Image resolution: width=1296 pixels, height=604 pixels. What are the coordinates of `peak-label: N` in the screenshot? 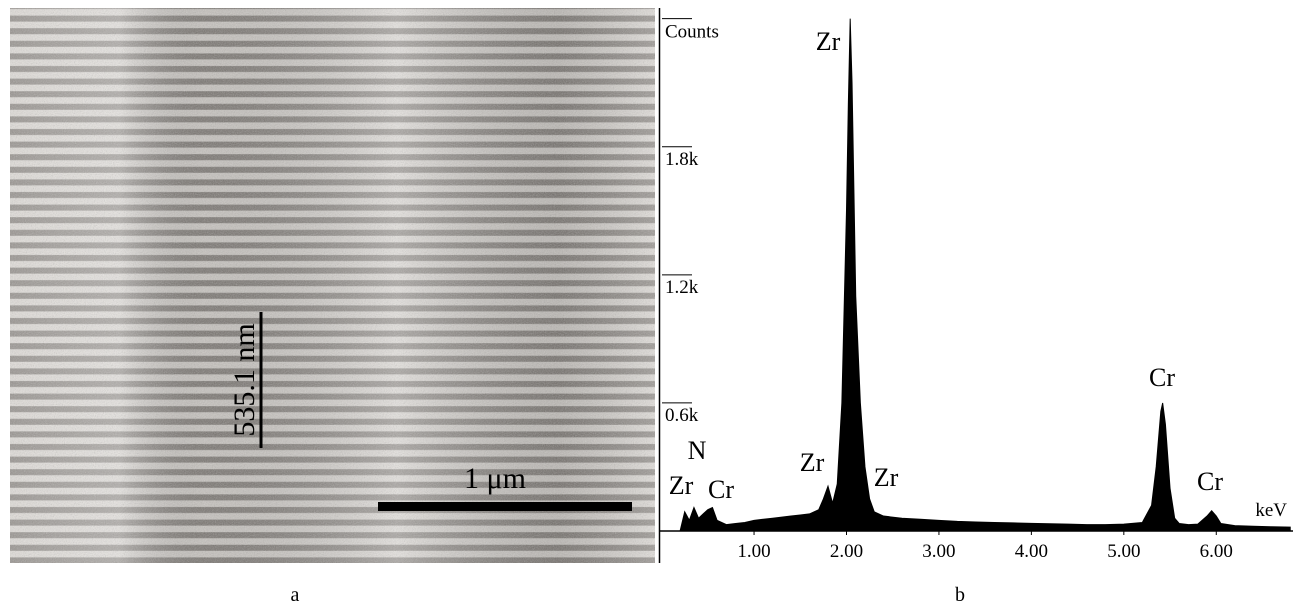 It's located at (697, 450).